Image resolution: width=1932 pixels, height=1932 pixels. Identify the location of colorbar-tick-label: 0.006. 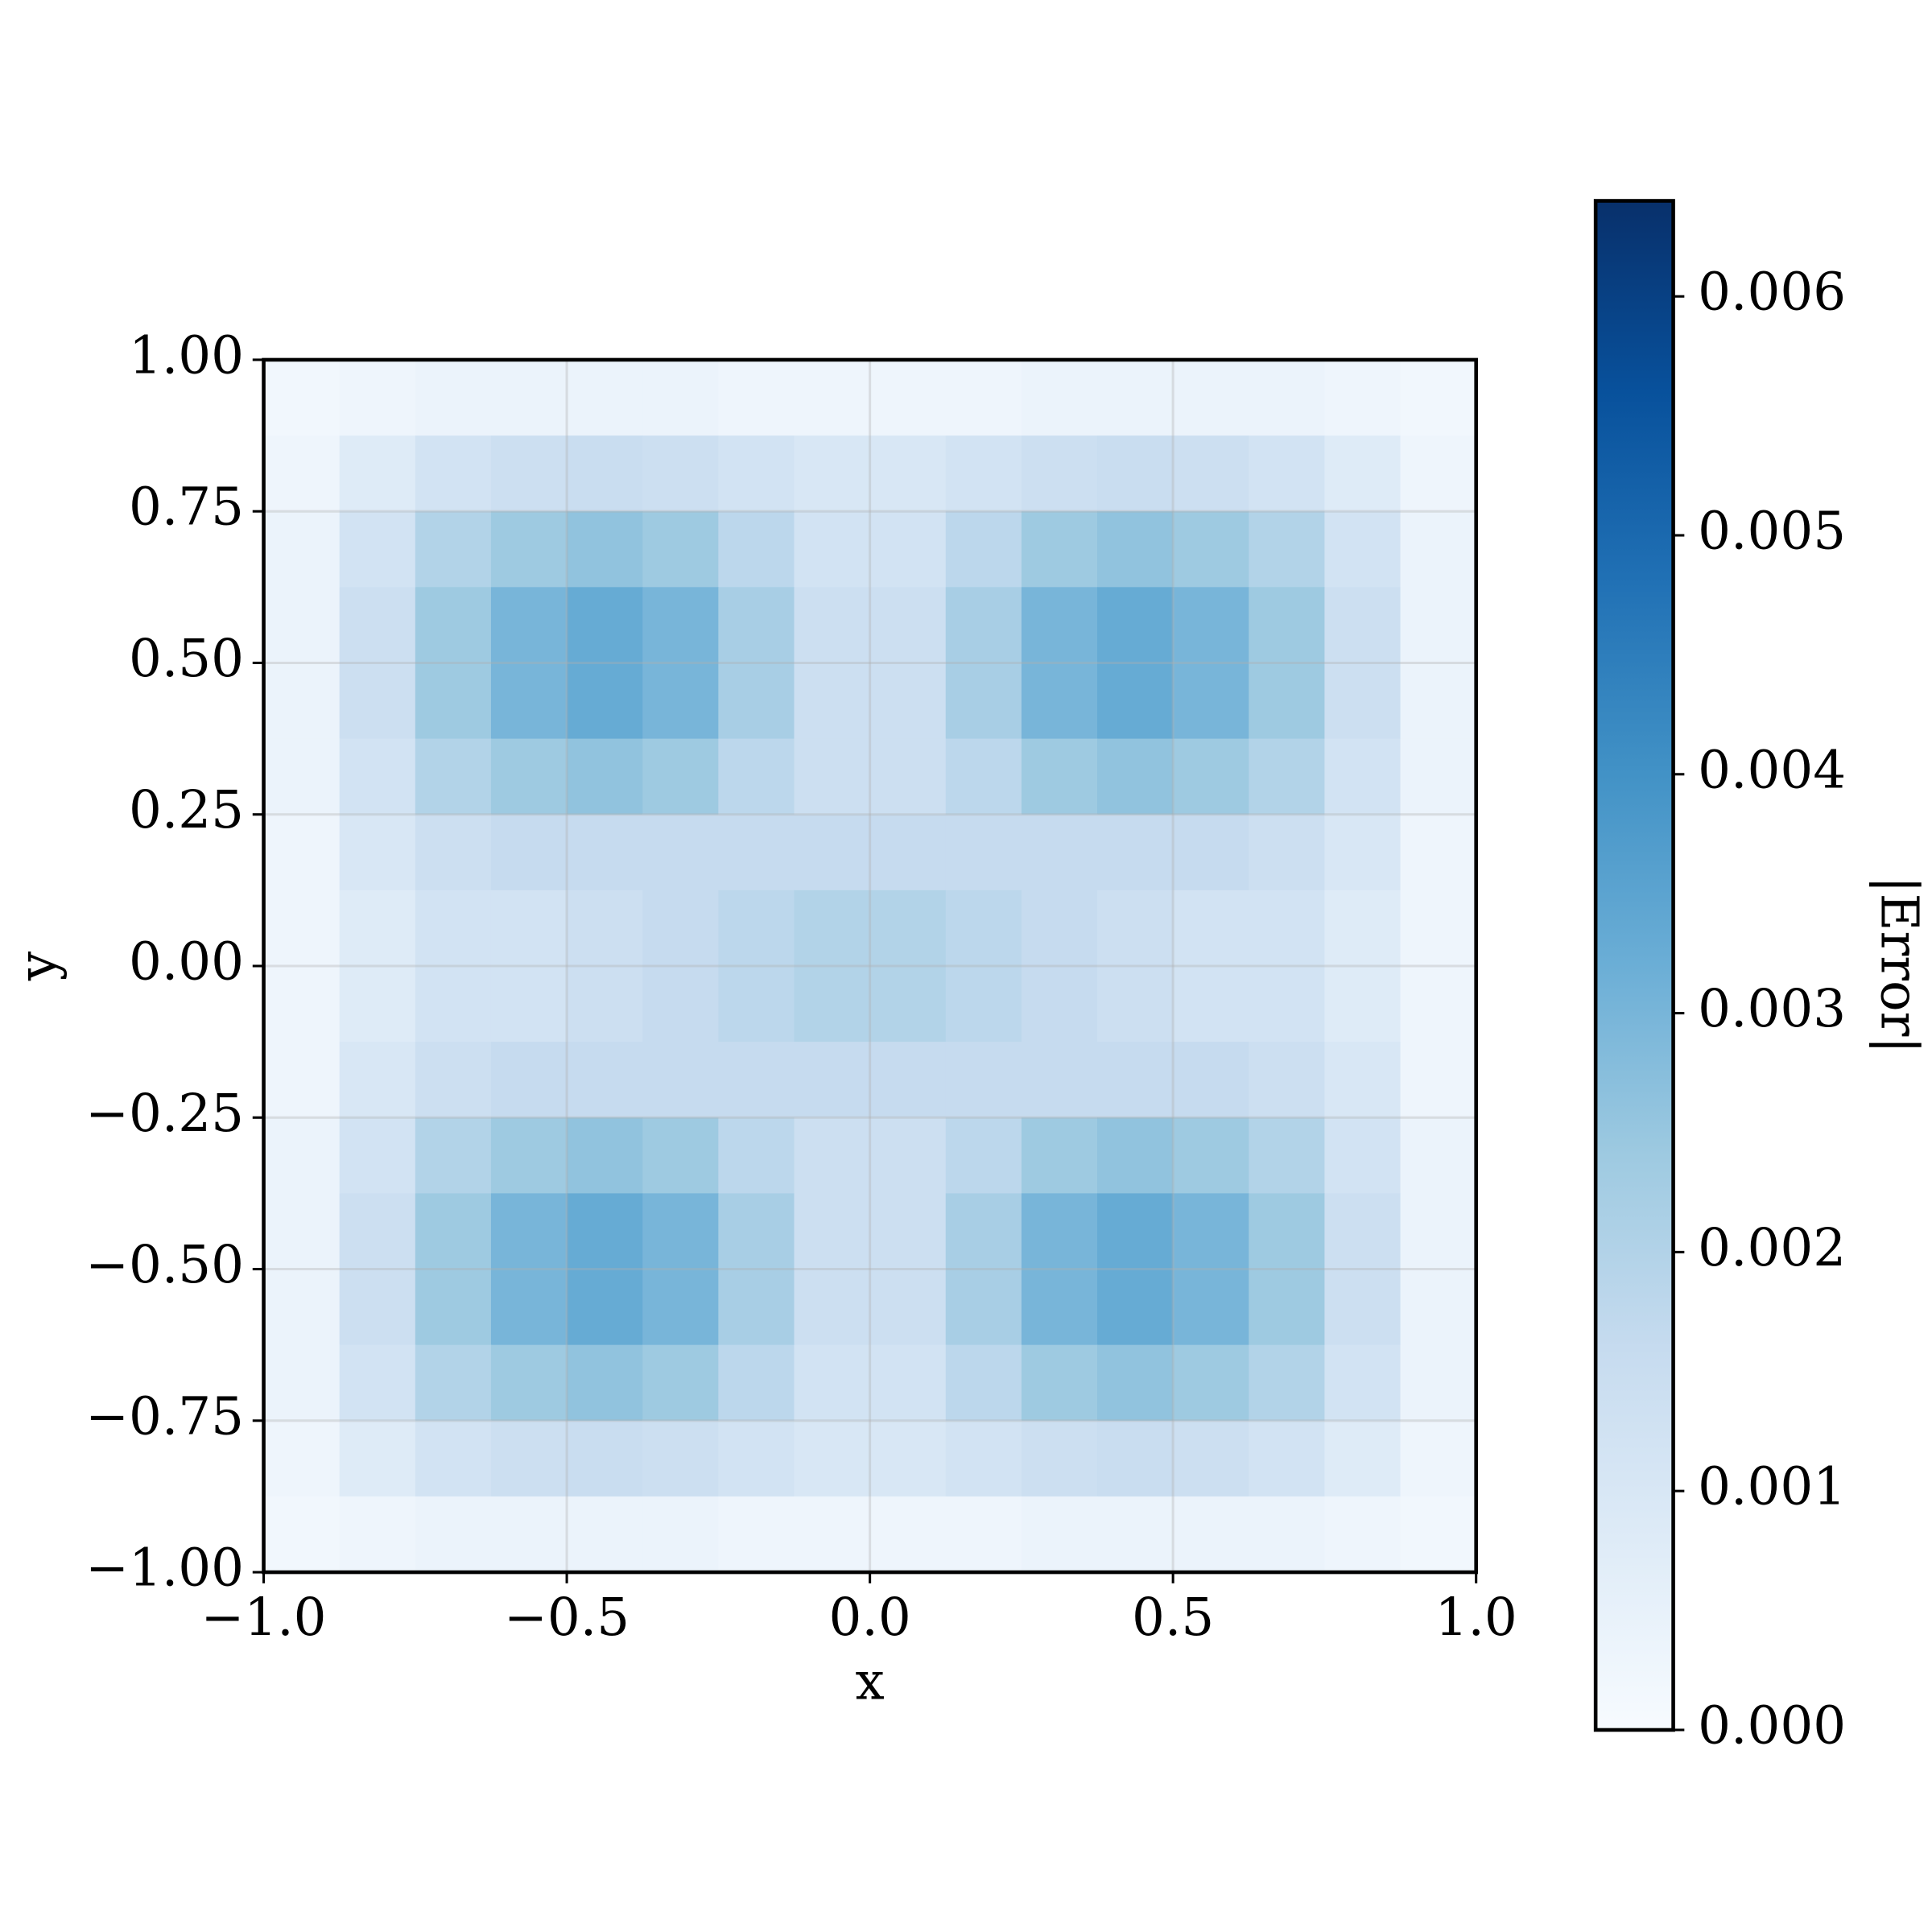
(1772, 292).